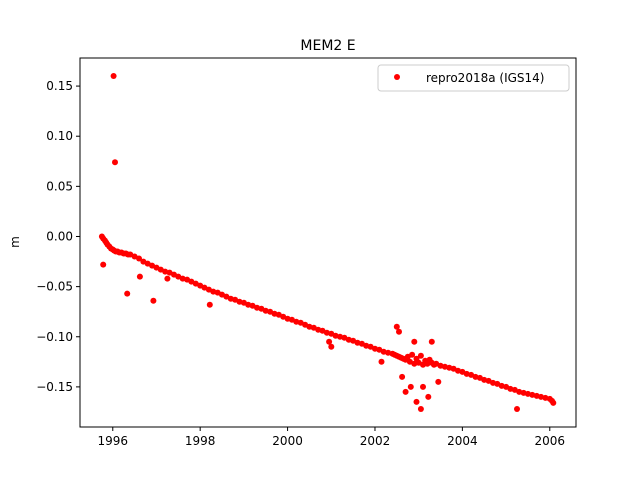 The height and width of the screenshot is (480, 640). What do you see at coordinates (327, 46) in the screenshot?
I see `chart-title: MEM2 E` at bounding box center [327, 46].